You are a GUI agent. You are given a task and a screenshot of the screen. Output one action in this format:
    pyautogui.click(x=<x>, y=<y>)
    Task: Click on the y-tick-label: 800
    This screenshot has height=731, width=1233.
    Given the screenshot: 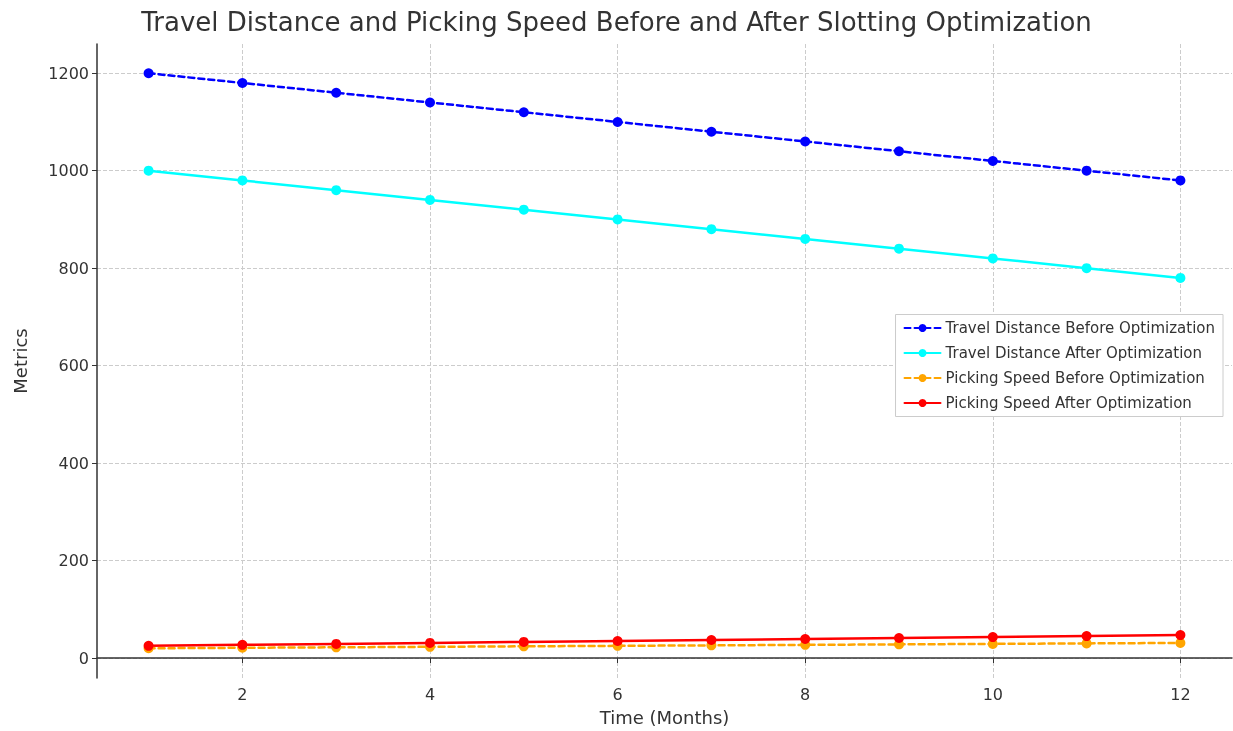 What is the action you would take?
    pyautogui.click(x=73, y=268)
    